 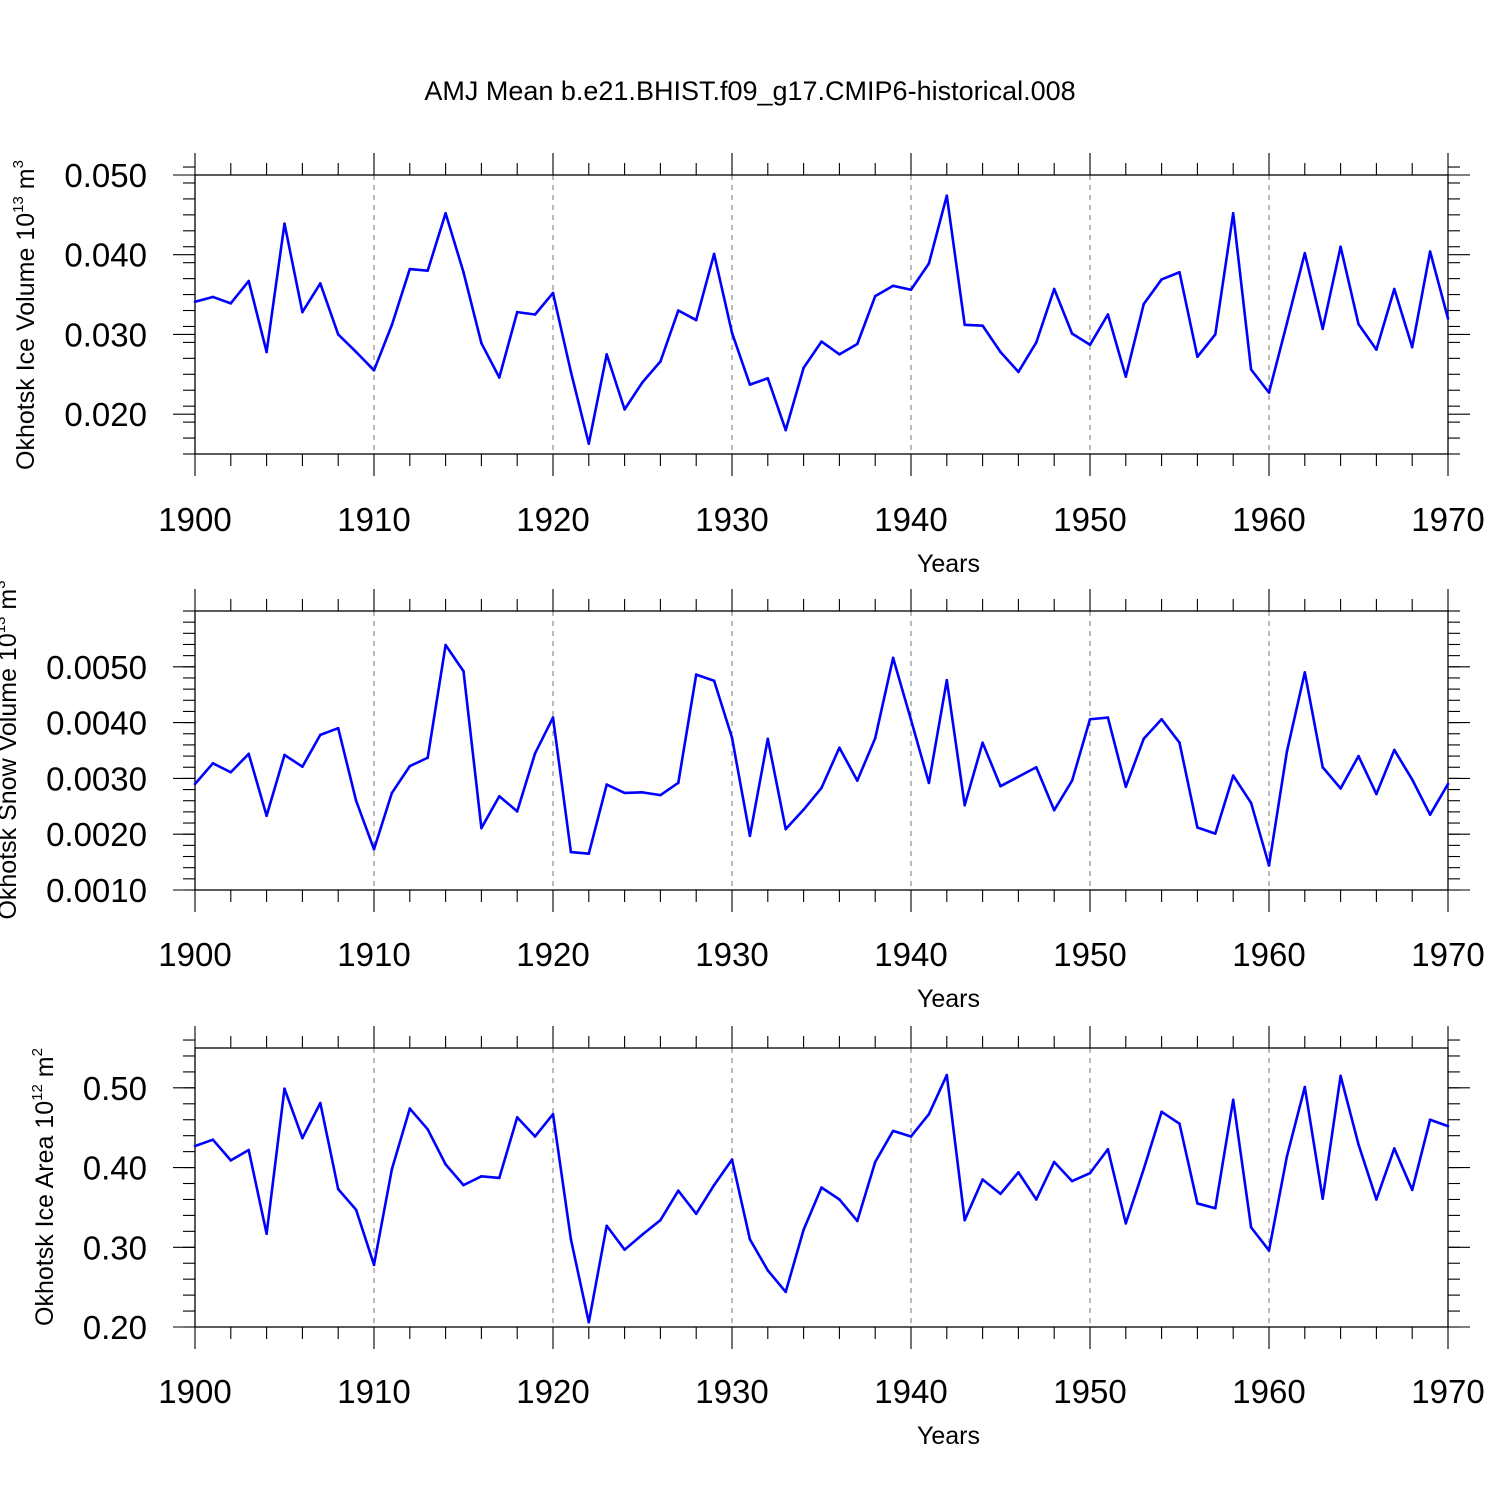 I want to click on snow-volume-series-line, so click(x=822, y=755).